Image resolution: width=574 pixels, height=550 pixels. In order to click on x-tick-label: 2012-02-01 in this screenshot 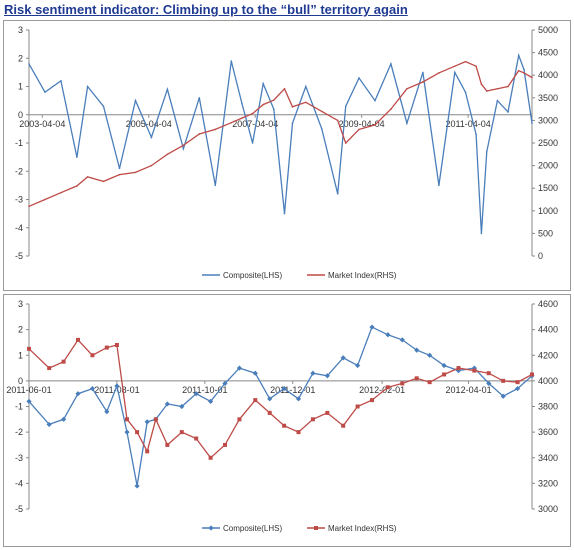, I will do `click(382, 390)`.